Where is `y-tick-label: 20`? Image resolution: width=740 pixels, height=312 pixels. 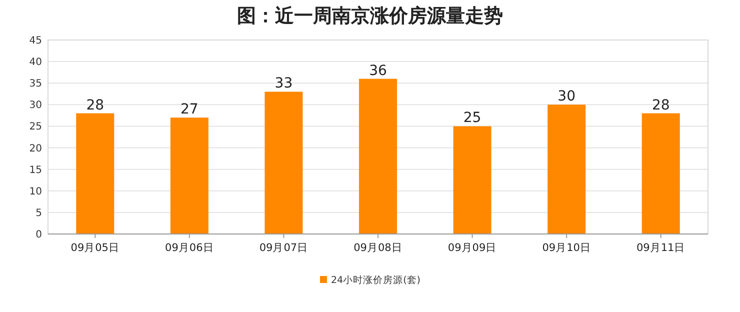 y-tick-label: 20 is located at coordinates (35, 148).